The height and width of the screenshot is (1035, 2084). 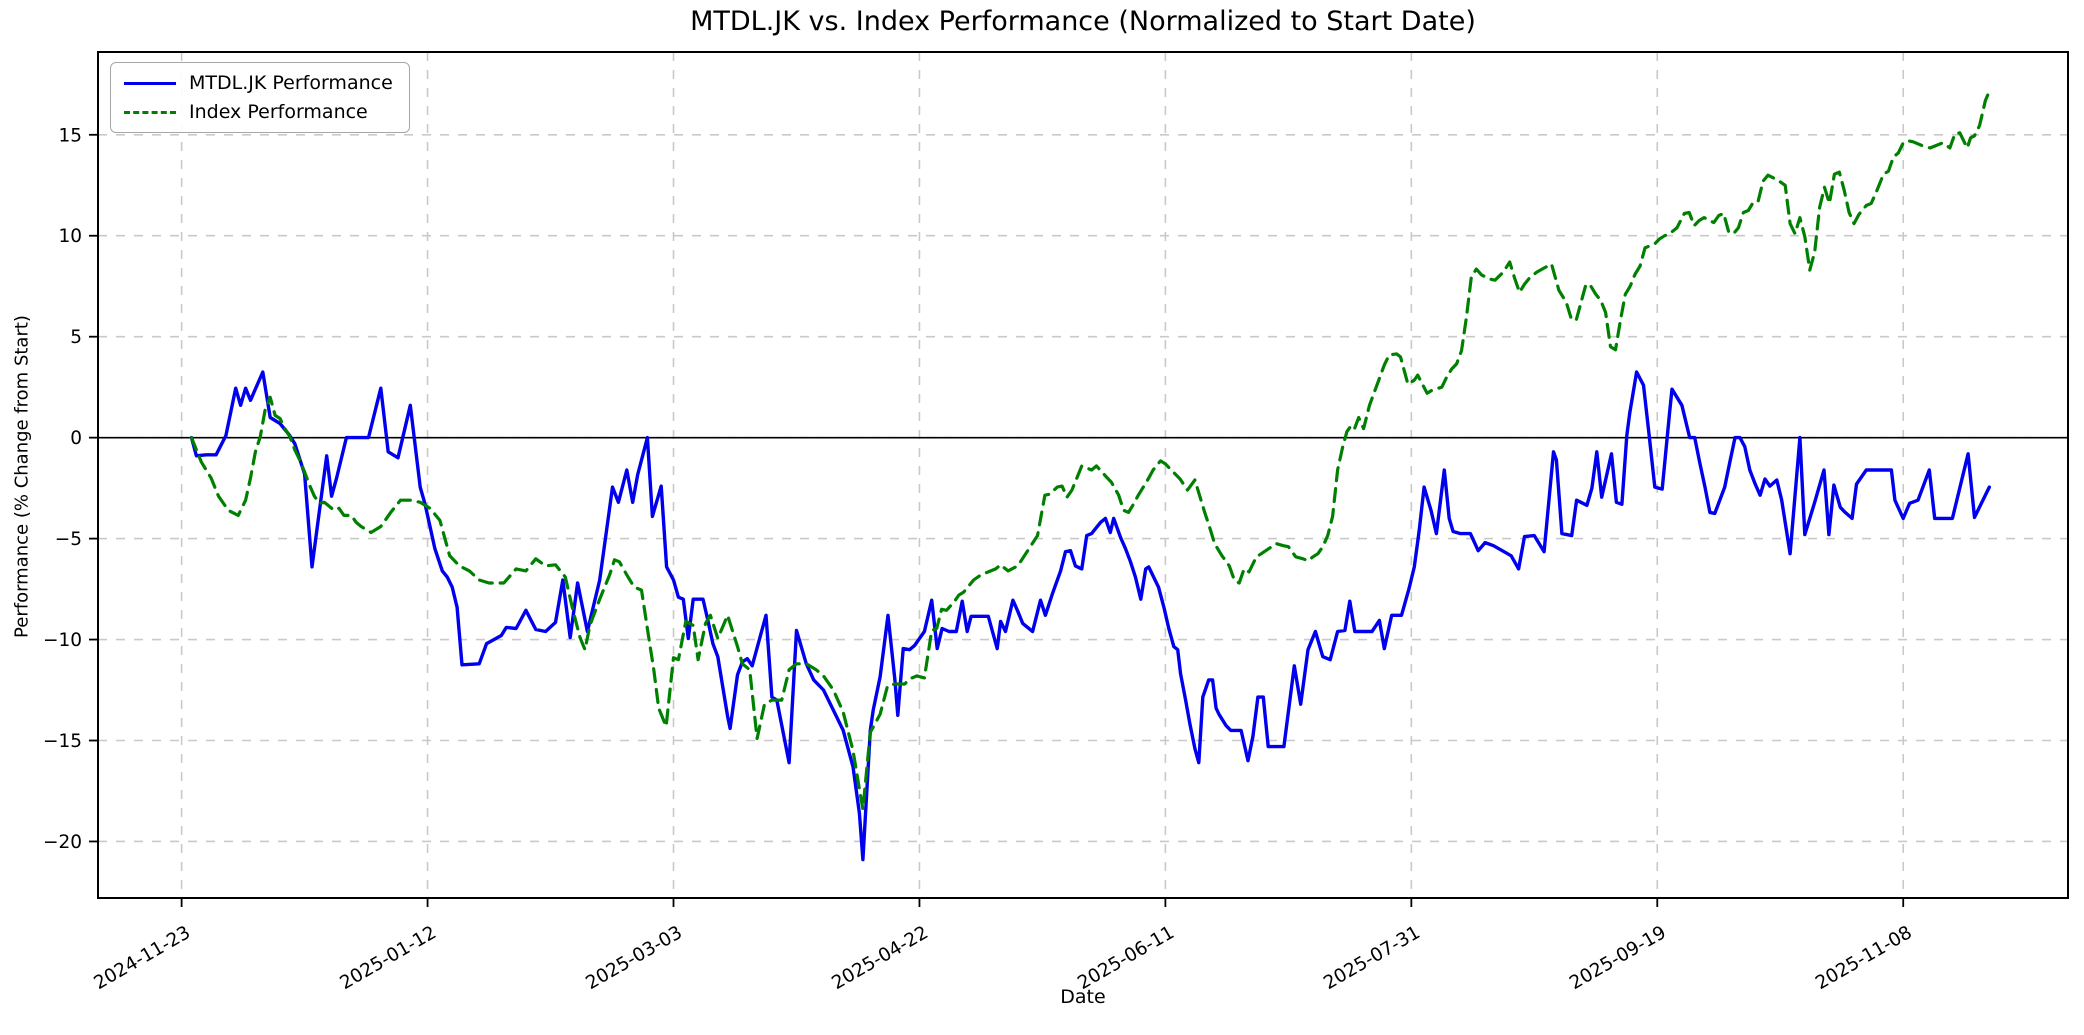 I want to click on y-axis-label: Performance (% Change from Start), so click(x=22, y=476).